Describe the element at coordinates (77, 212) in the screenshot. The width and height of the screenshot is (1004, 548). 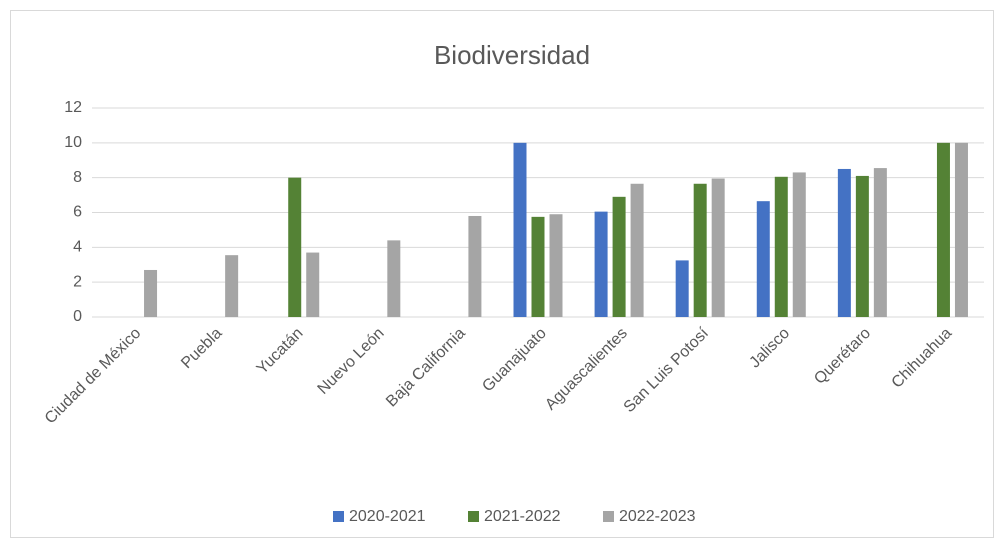
I see `y-tick-label: 6` at that location.